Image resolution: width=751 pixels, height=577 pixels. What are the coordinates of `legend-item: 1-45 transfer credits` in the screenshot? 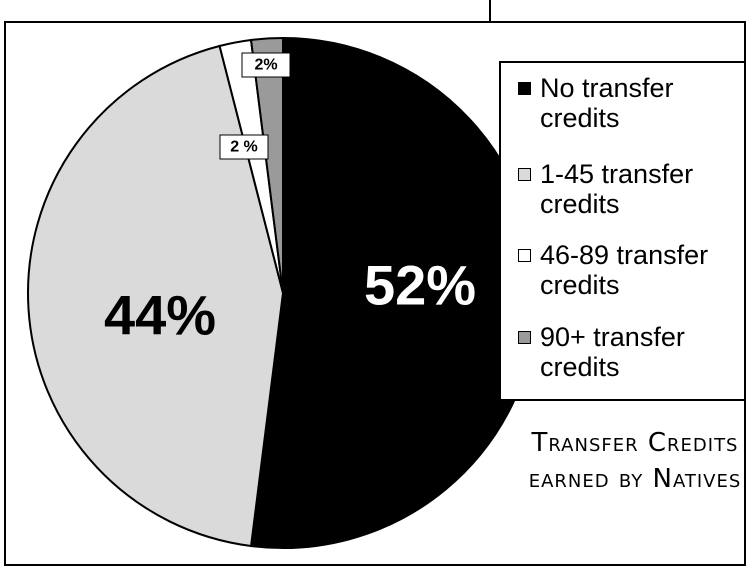 It's located at (634, 189).